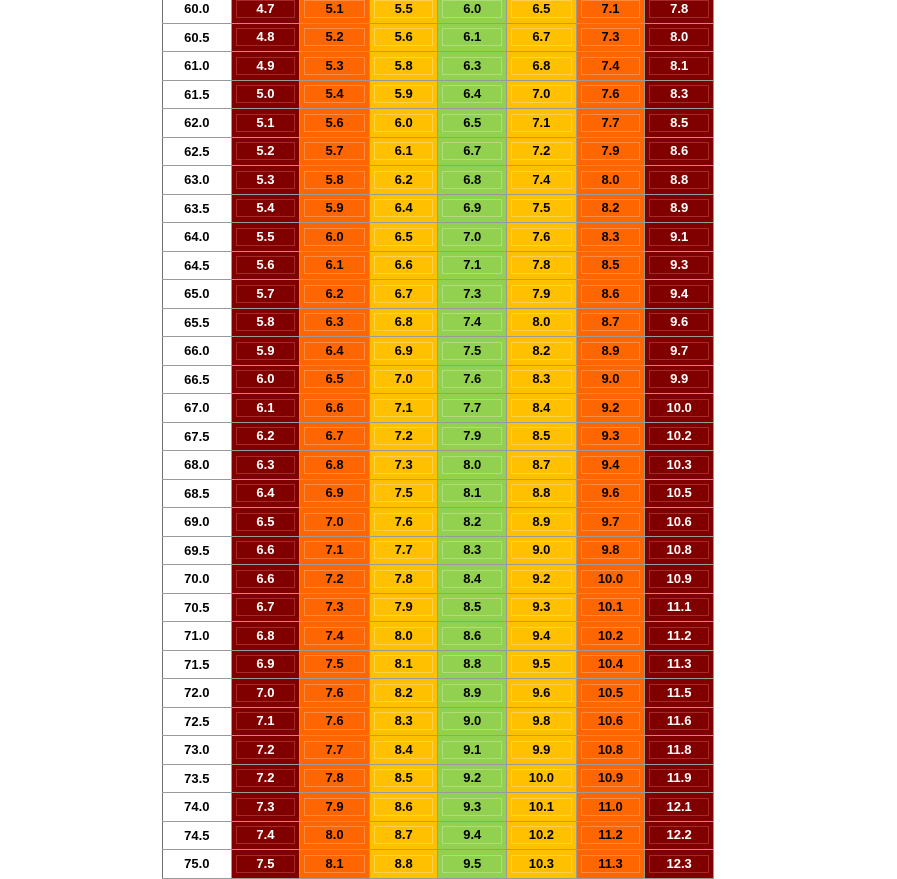  I want to click on value-cell: 5.3, so click(334, 66).